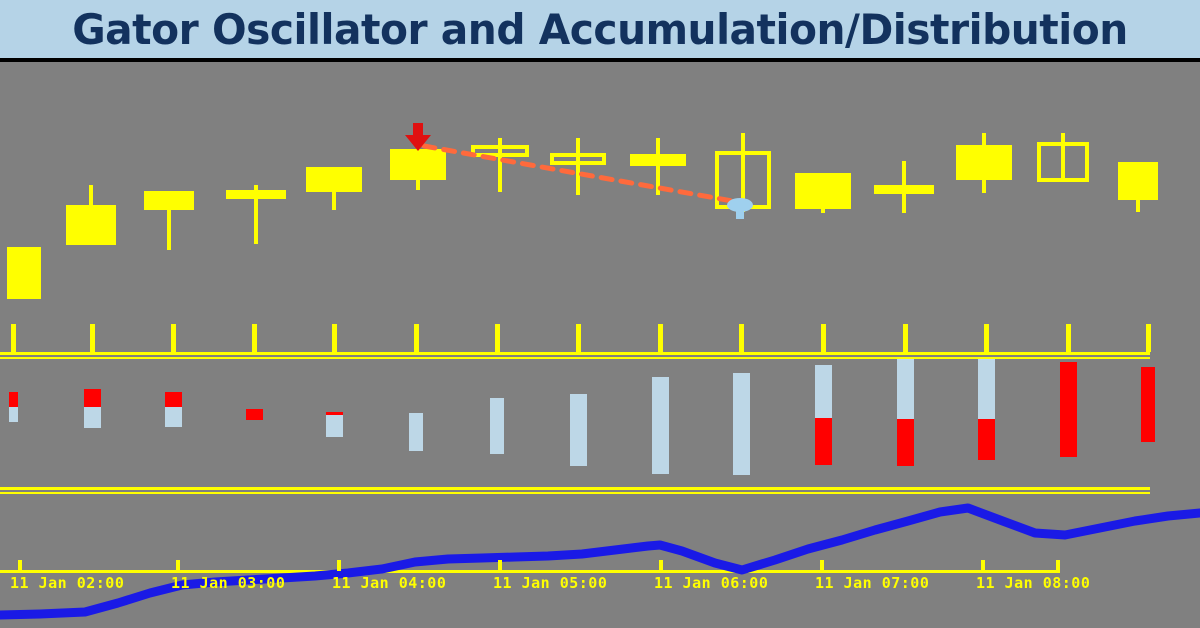 Image resolution: width=1200 pixels, height=628 pixels. What do you see at coordinates (67, 583) in the screenshot?
I see `x-axis-label: 11 Jan 02:00` at bounding box center [67, 583].